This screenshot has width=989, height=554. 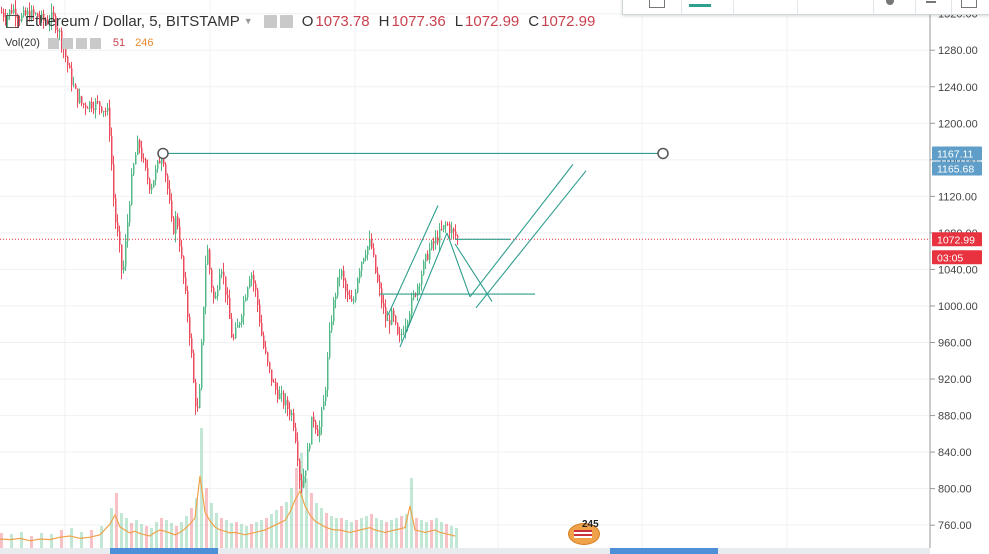 What do you see at coordinates (492, 21) in the screenshot?
I see `low-value: 1072.99` at bounding box center [492, 21].